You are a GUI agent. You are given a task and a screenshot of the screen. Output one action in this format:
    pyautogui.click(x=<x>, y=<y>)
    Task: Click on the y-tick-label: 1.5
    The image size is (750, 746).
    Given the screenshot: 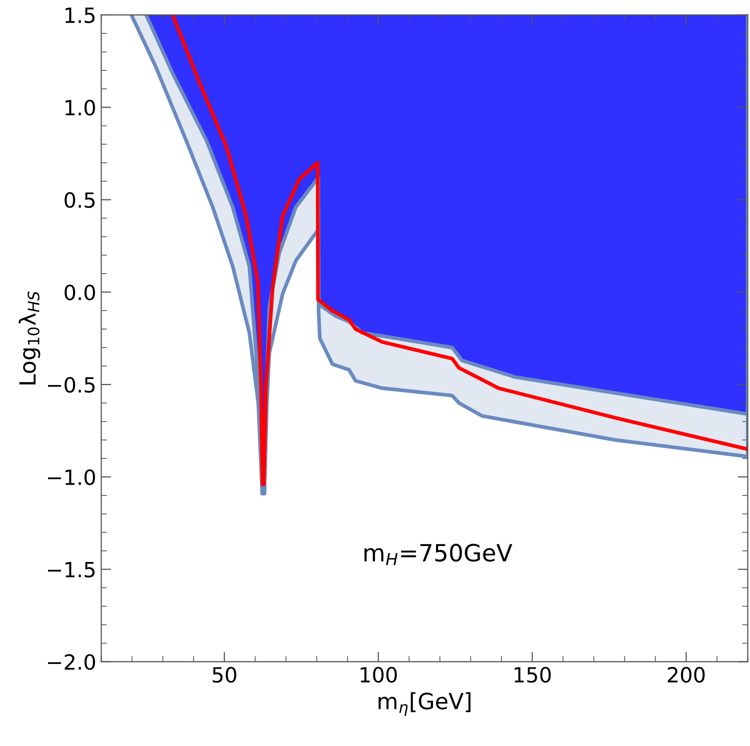 What is the action you would take?
    pyautogui.click(x=80, y=16)
    